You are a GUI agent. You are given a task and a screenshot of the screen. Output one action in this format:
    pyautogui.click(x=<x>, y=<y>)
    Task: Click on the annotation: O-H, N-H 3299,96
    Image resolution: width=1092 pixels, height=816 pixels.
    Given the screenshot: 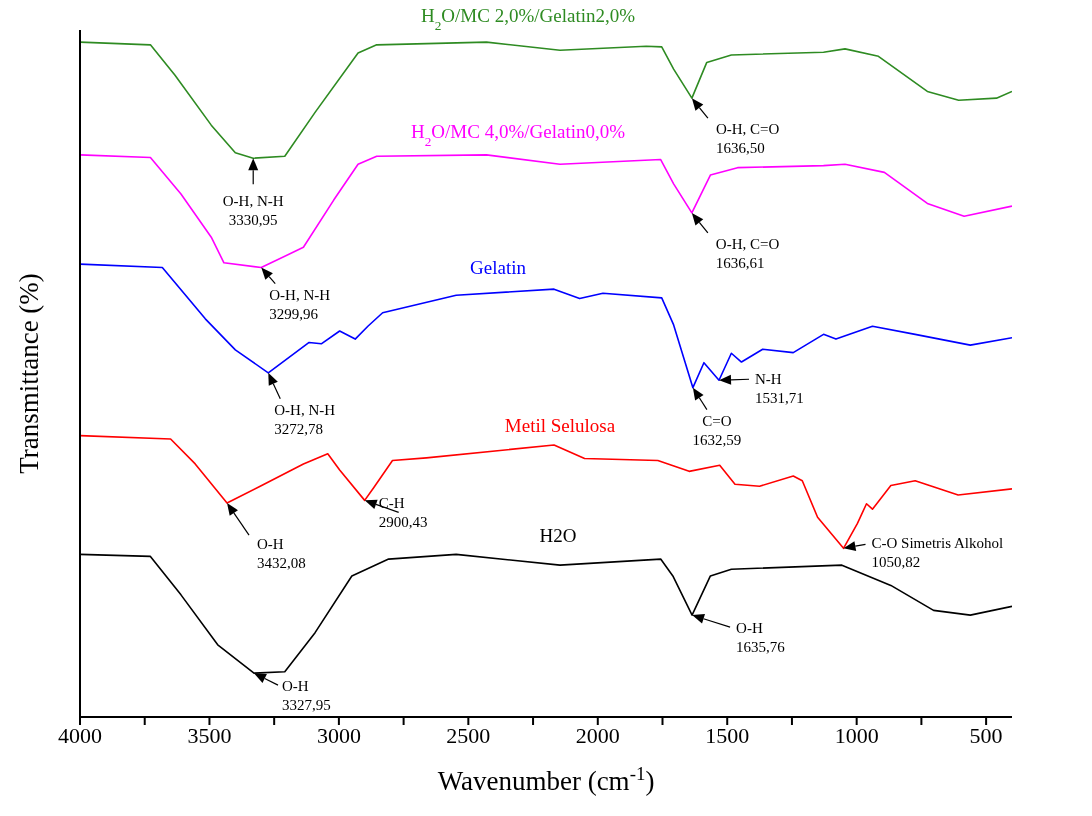 What is the action you would take?
    pyautogui.click(x=300, y=304)
    